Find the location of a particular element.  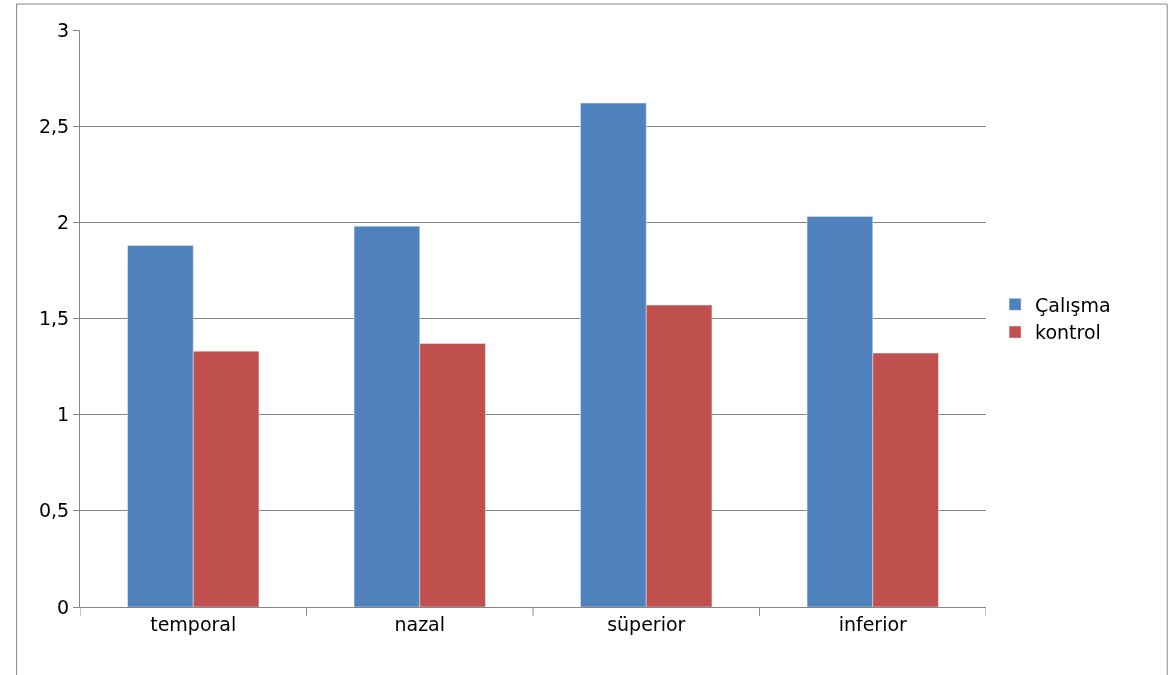

y-tick-label: 2 is located at coordinates (63, 221).